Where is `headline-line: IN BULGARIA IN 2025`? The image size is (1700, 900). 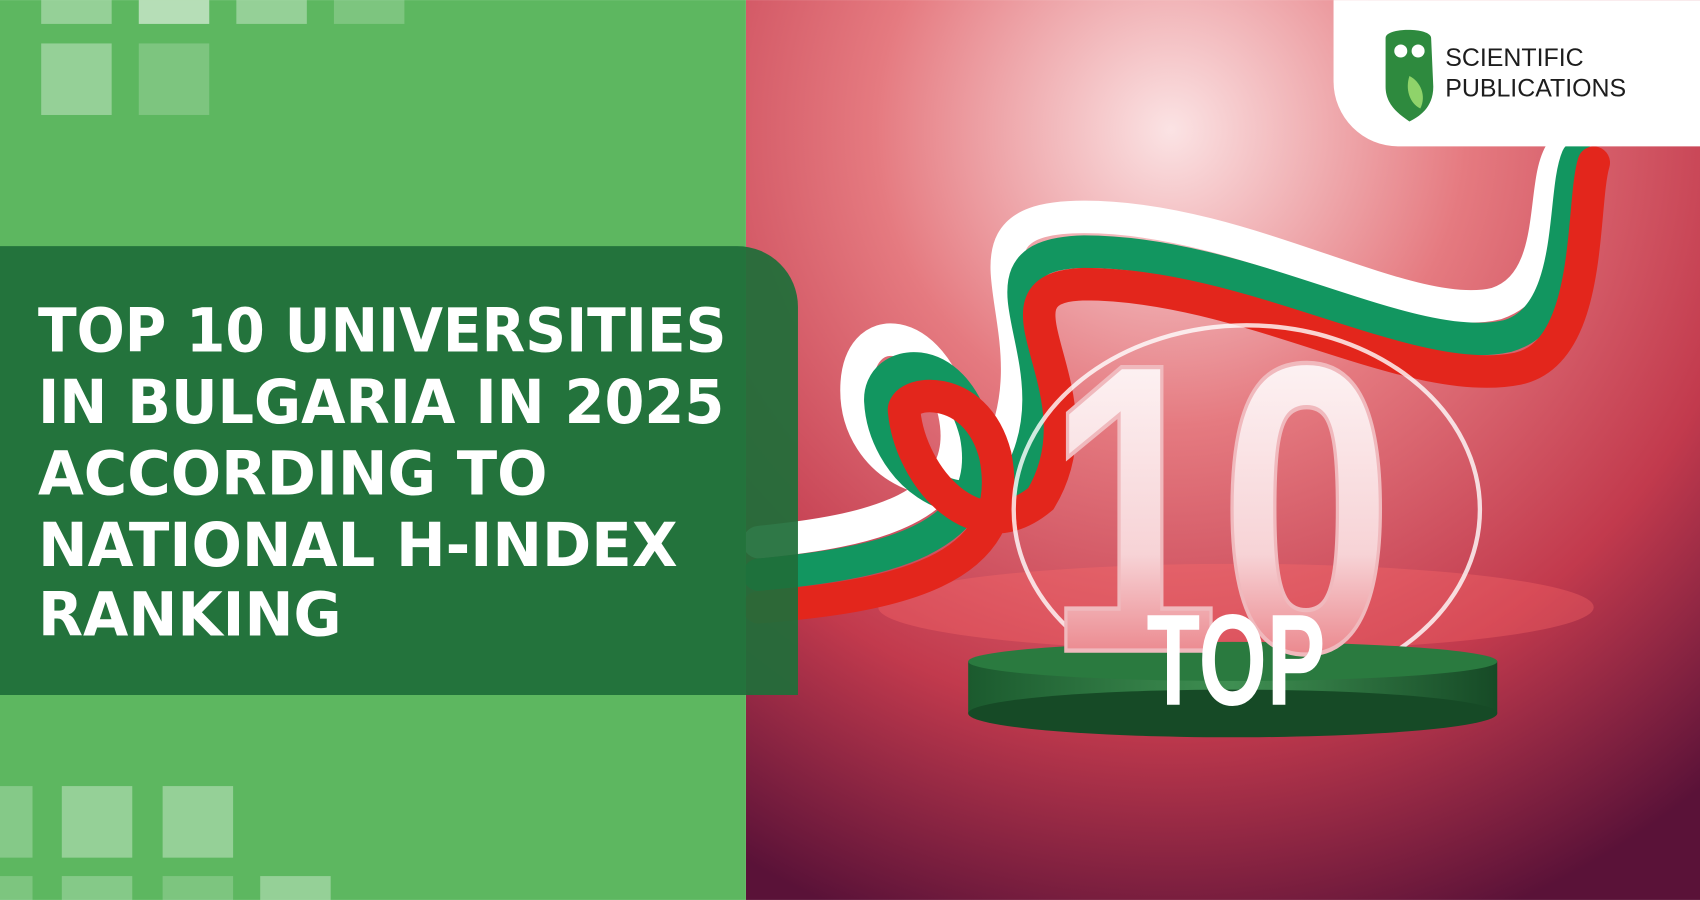 headline-line: IN BULGARIA IN 2025 is located at coordinates (381, 403).